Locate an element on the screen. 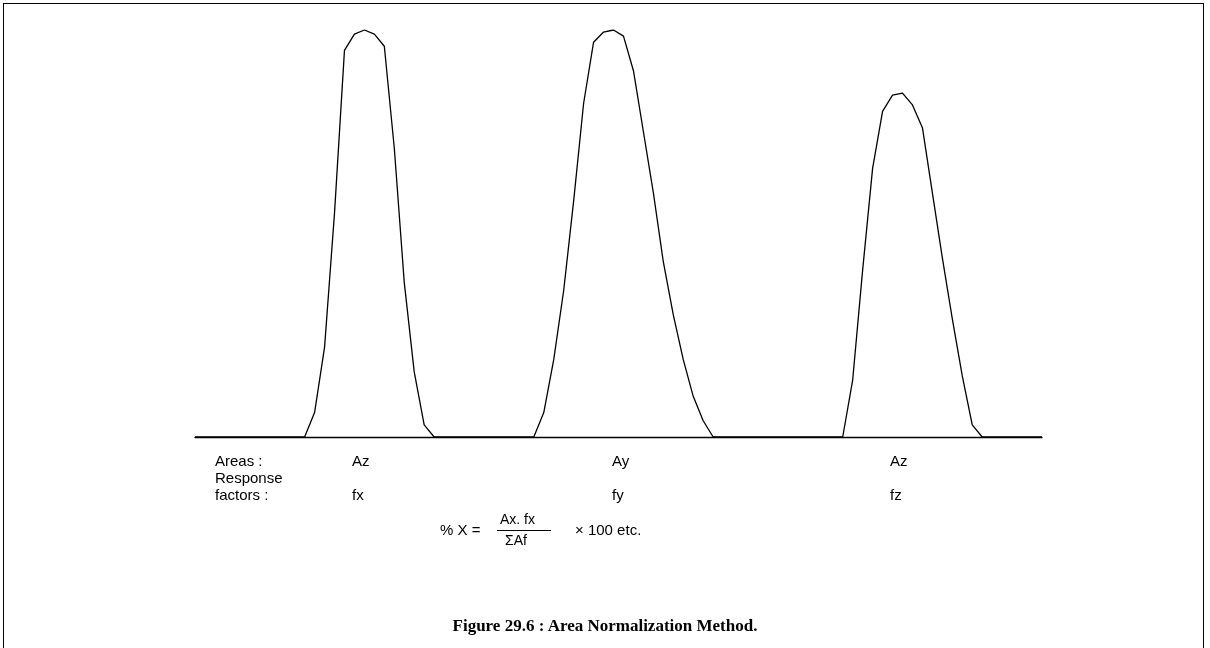  text: % X = is located at coordinates (460, 529).